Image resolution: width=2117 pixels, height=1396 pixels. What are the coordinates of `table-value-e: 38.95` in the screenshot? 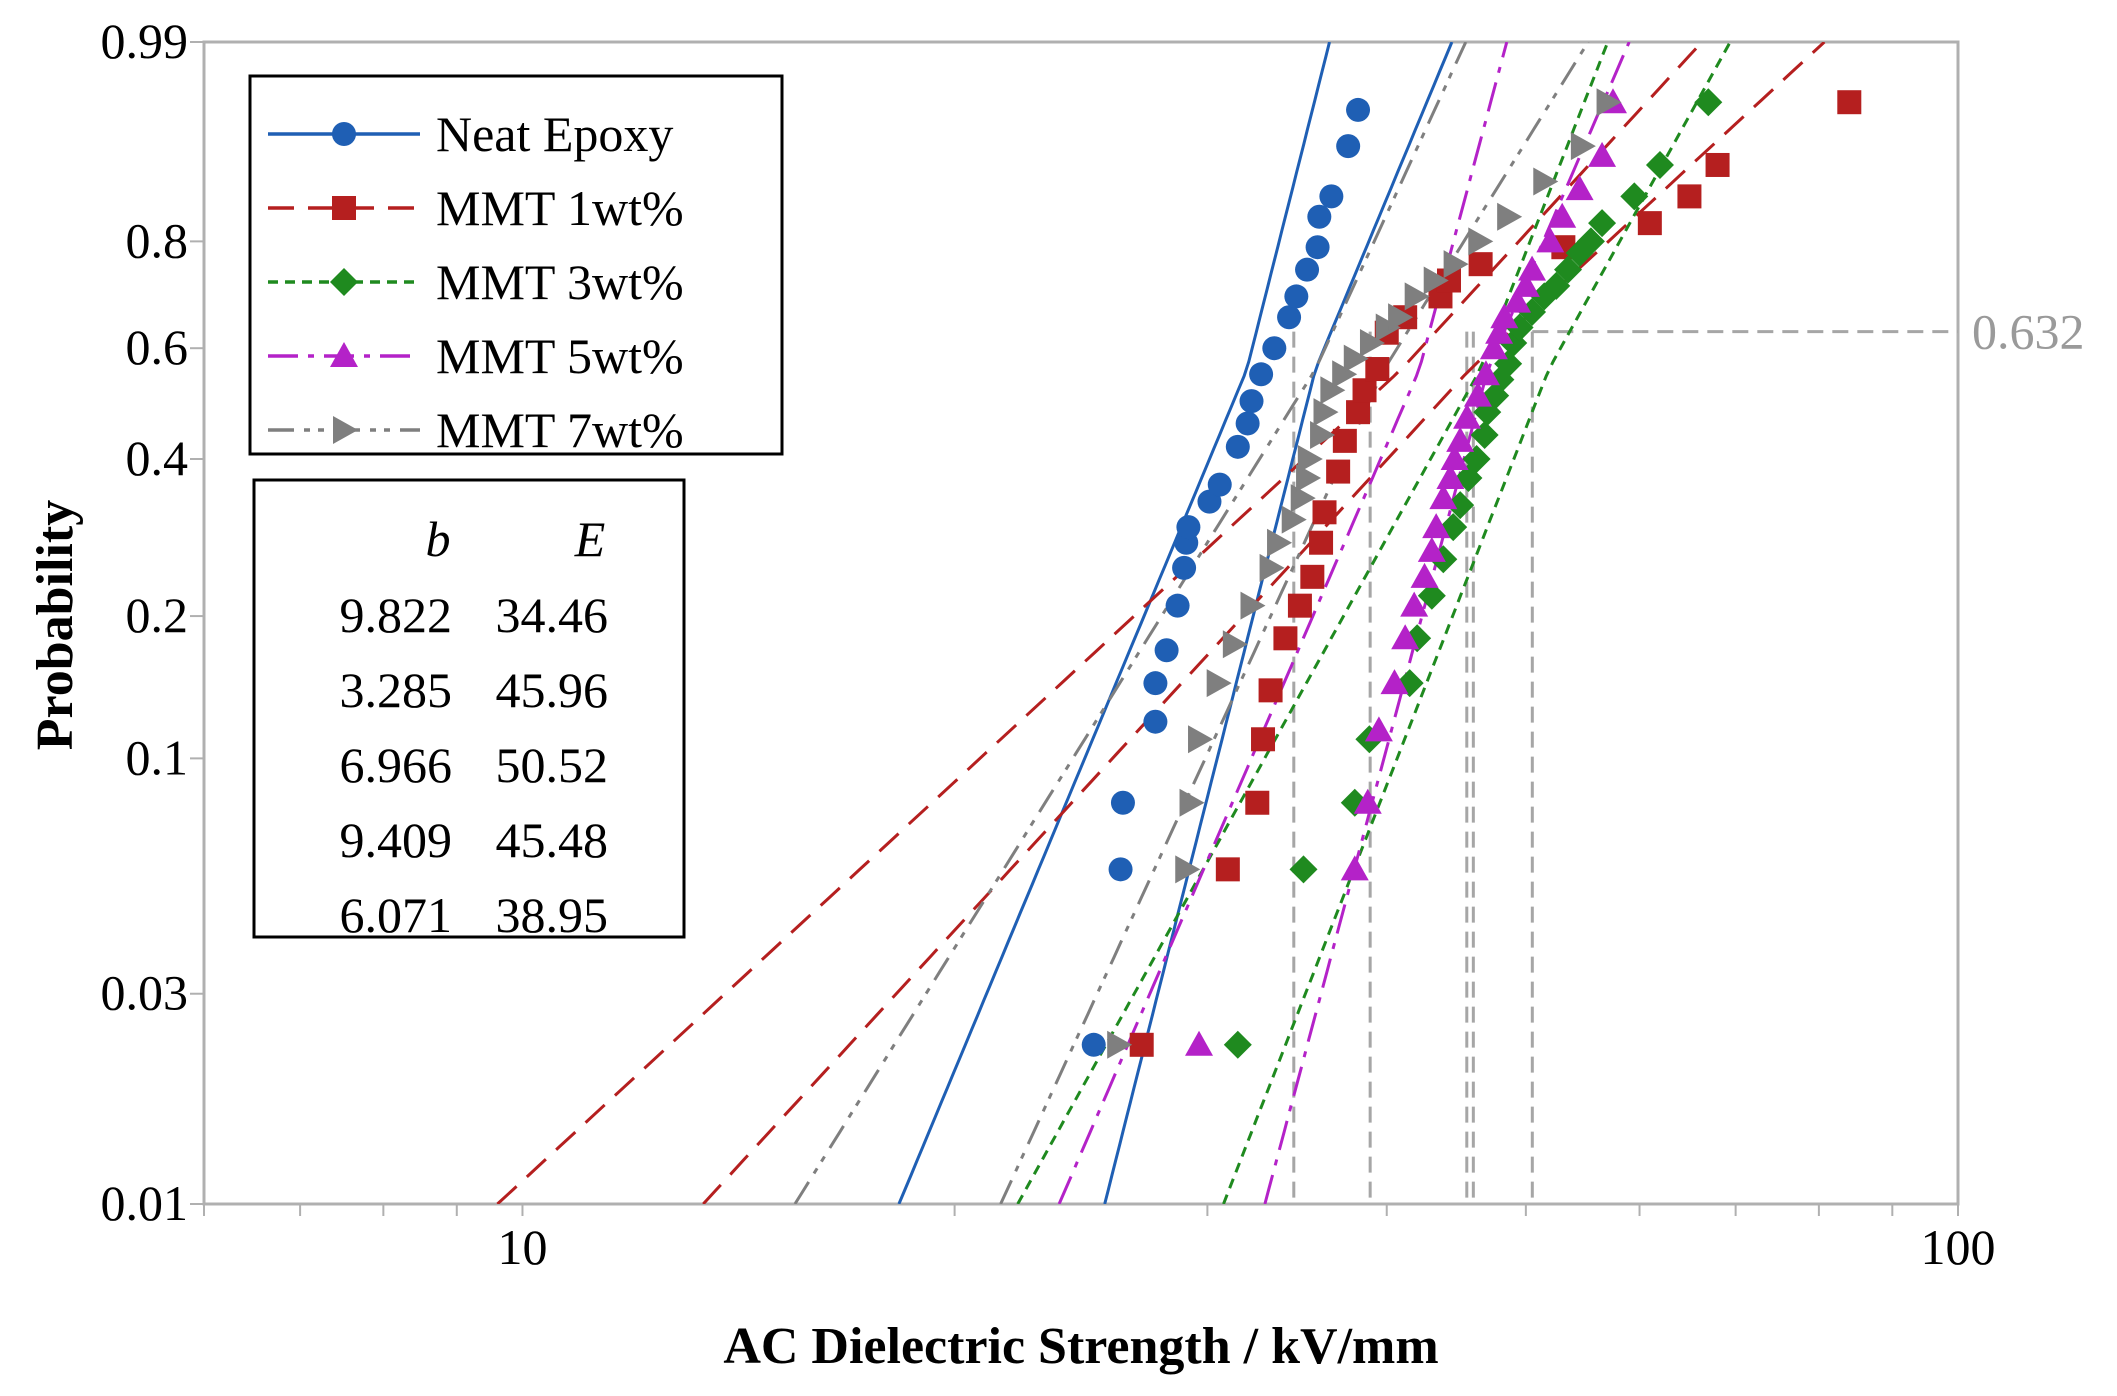 It's located at (552, 915).